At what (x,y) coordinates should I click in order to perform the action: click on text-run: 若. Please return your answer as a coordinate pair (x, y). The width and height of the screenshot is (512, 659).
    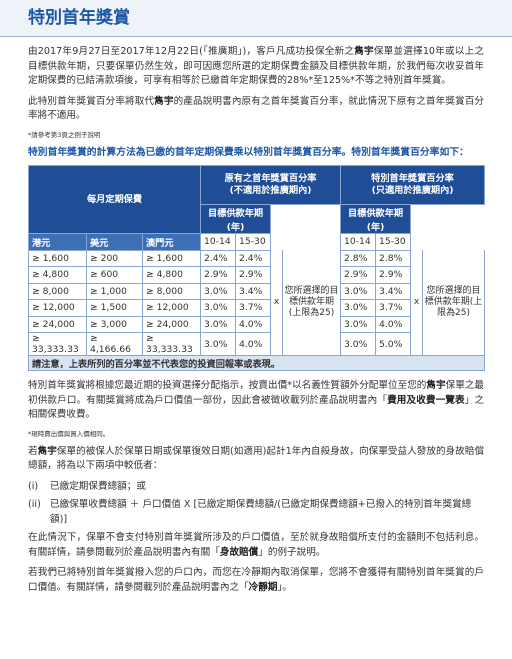
    Looking at the image, I should click on (33, 451).